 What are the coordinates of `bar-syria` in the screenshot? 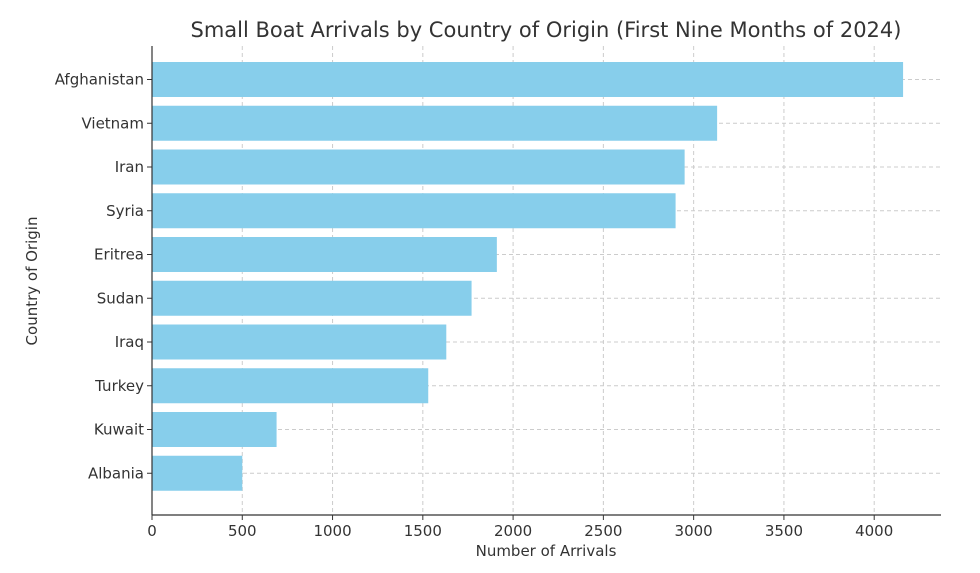 It's located at (414, 211).